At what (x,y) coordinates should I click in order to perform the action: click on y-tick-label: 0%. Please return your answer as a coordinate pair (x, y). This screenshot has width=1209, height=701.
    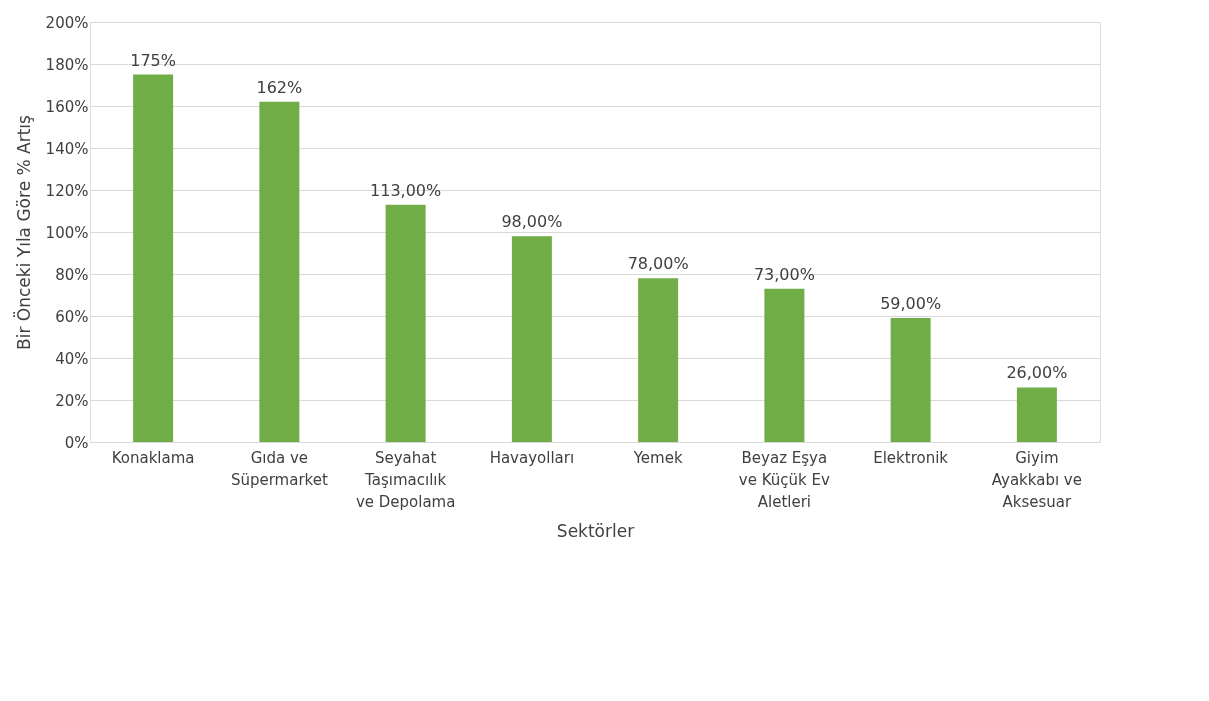
    Looking at the image, I should click on (76, 442).